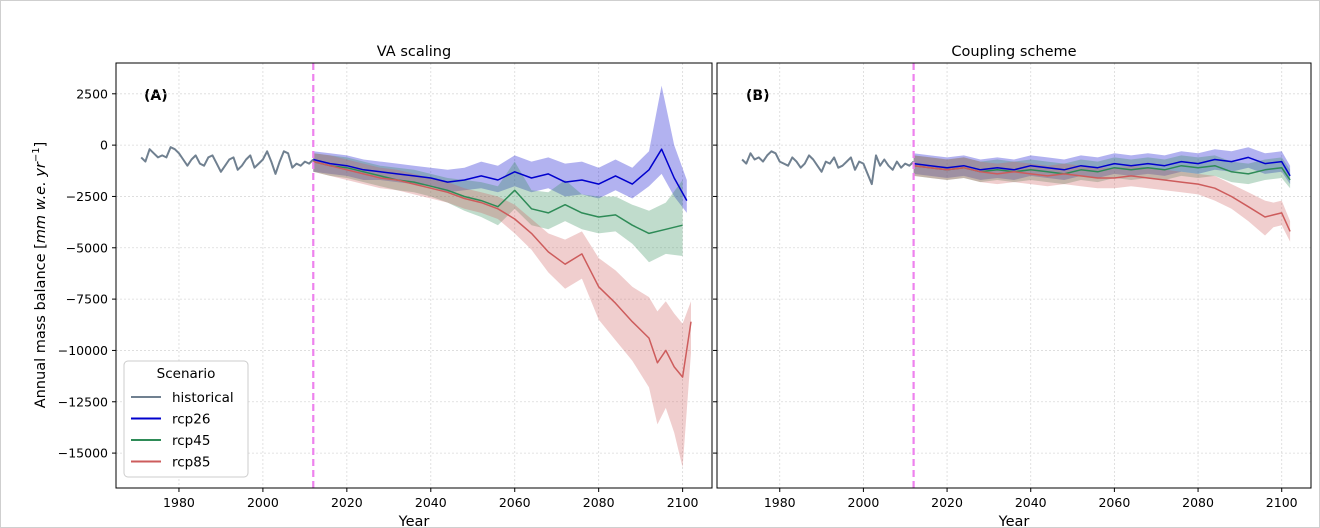 Image resolution: width=1320 pixels, height=528 pixels. I want to click on y-tick-label: 0, so click(104, 145).